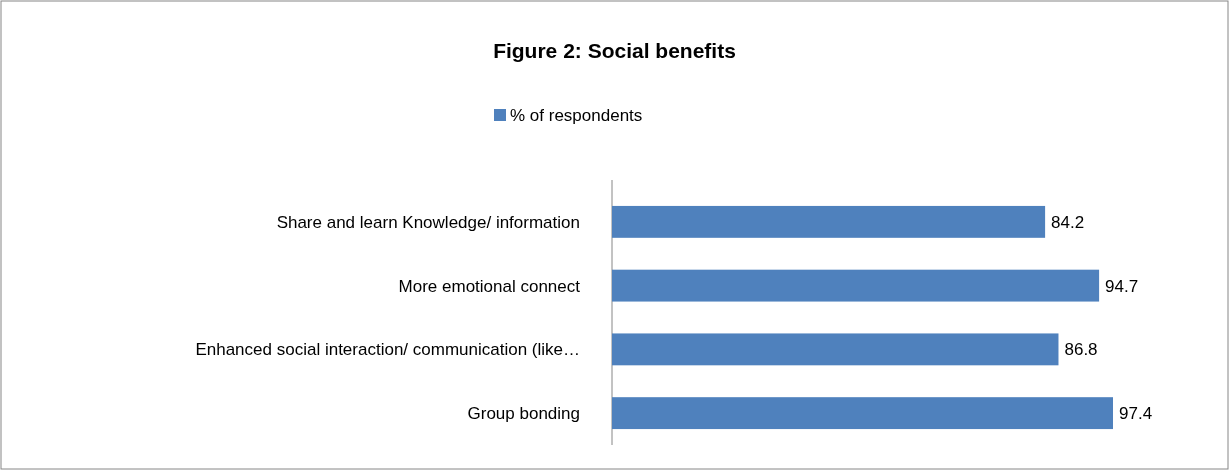 The image size is (1229, 470). Describe the element at coordinates (1136, 414) in the screenshot. I see `data-label: 97.4` at that location.